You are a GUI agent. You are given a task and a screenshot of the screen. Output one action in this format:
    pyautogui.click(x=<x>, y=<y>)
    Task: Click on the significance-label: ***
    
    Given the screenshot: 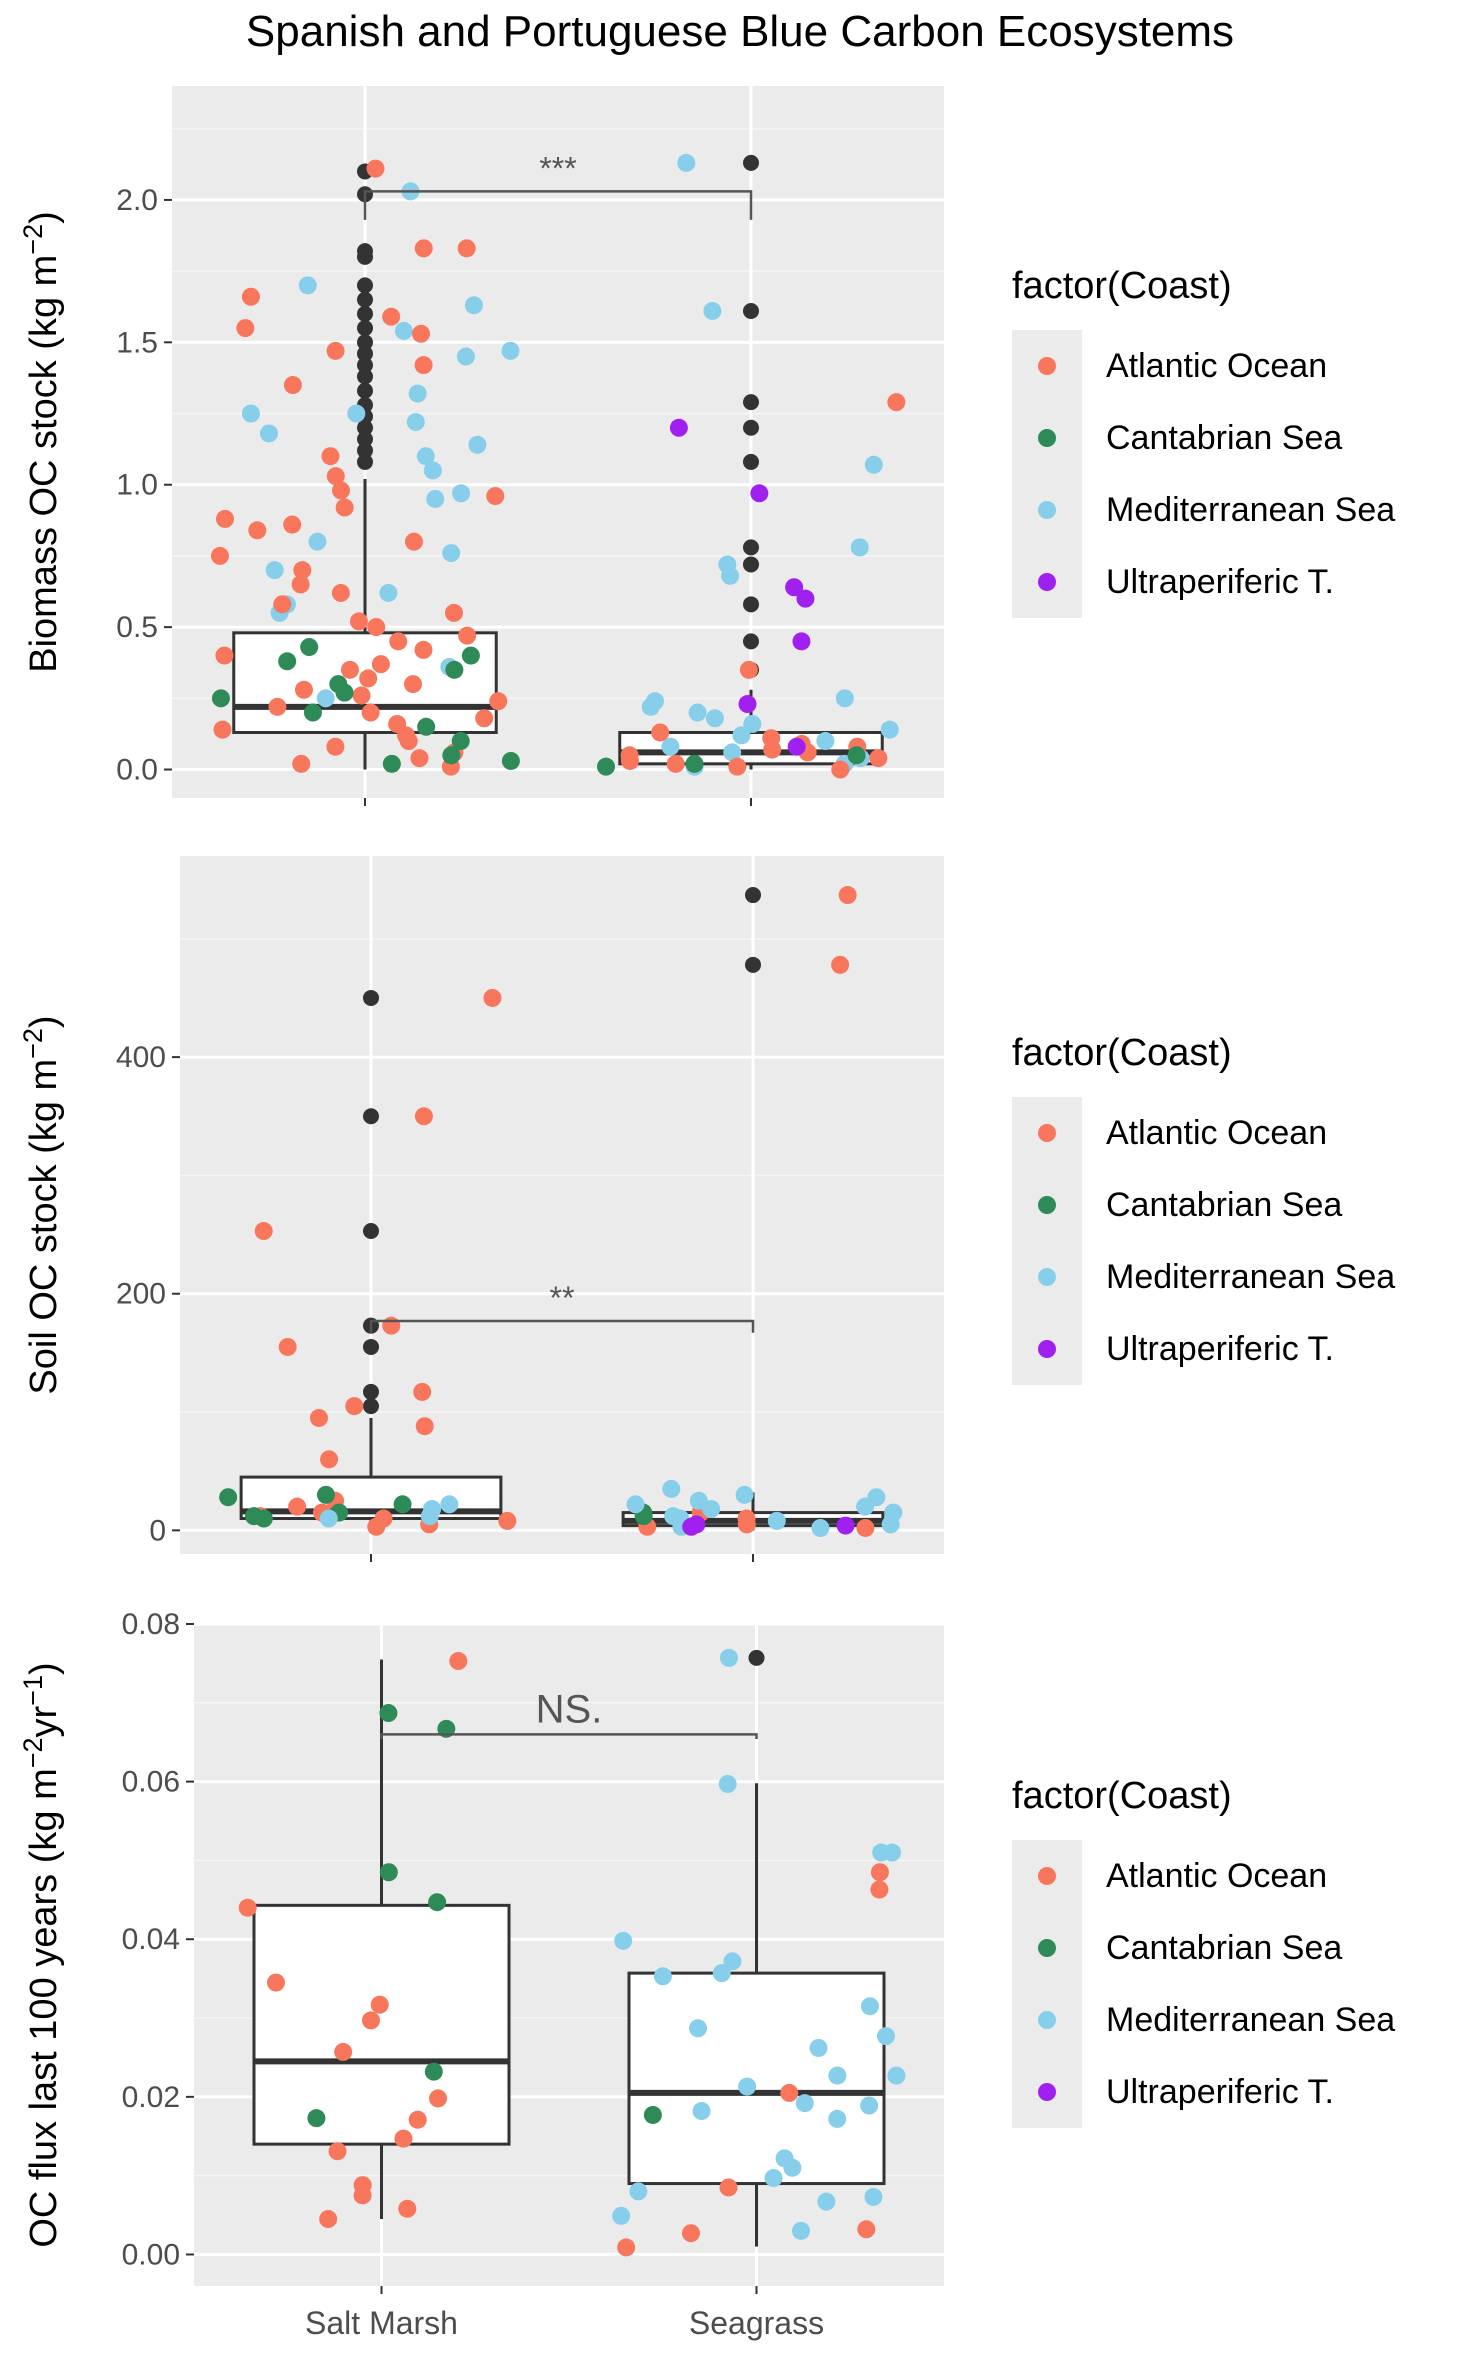 What is the action you would take?
    pyautogui.click(x=557, y=168)
    